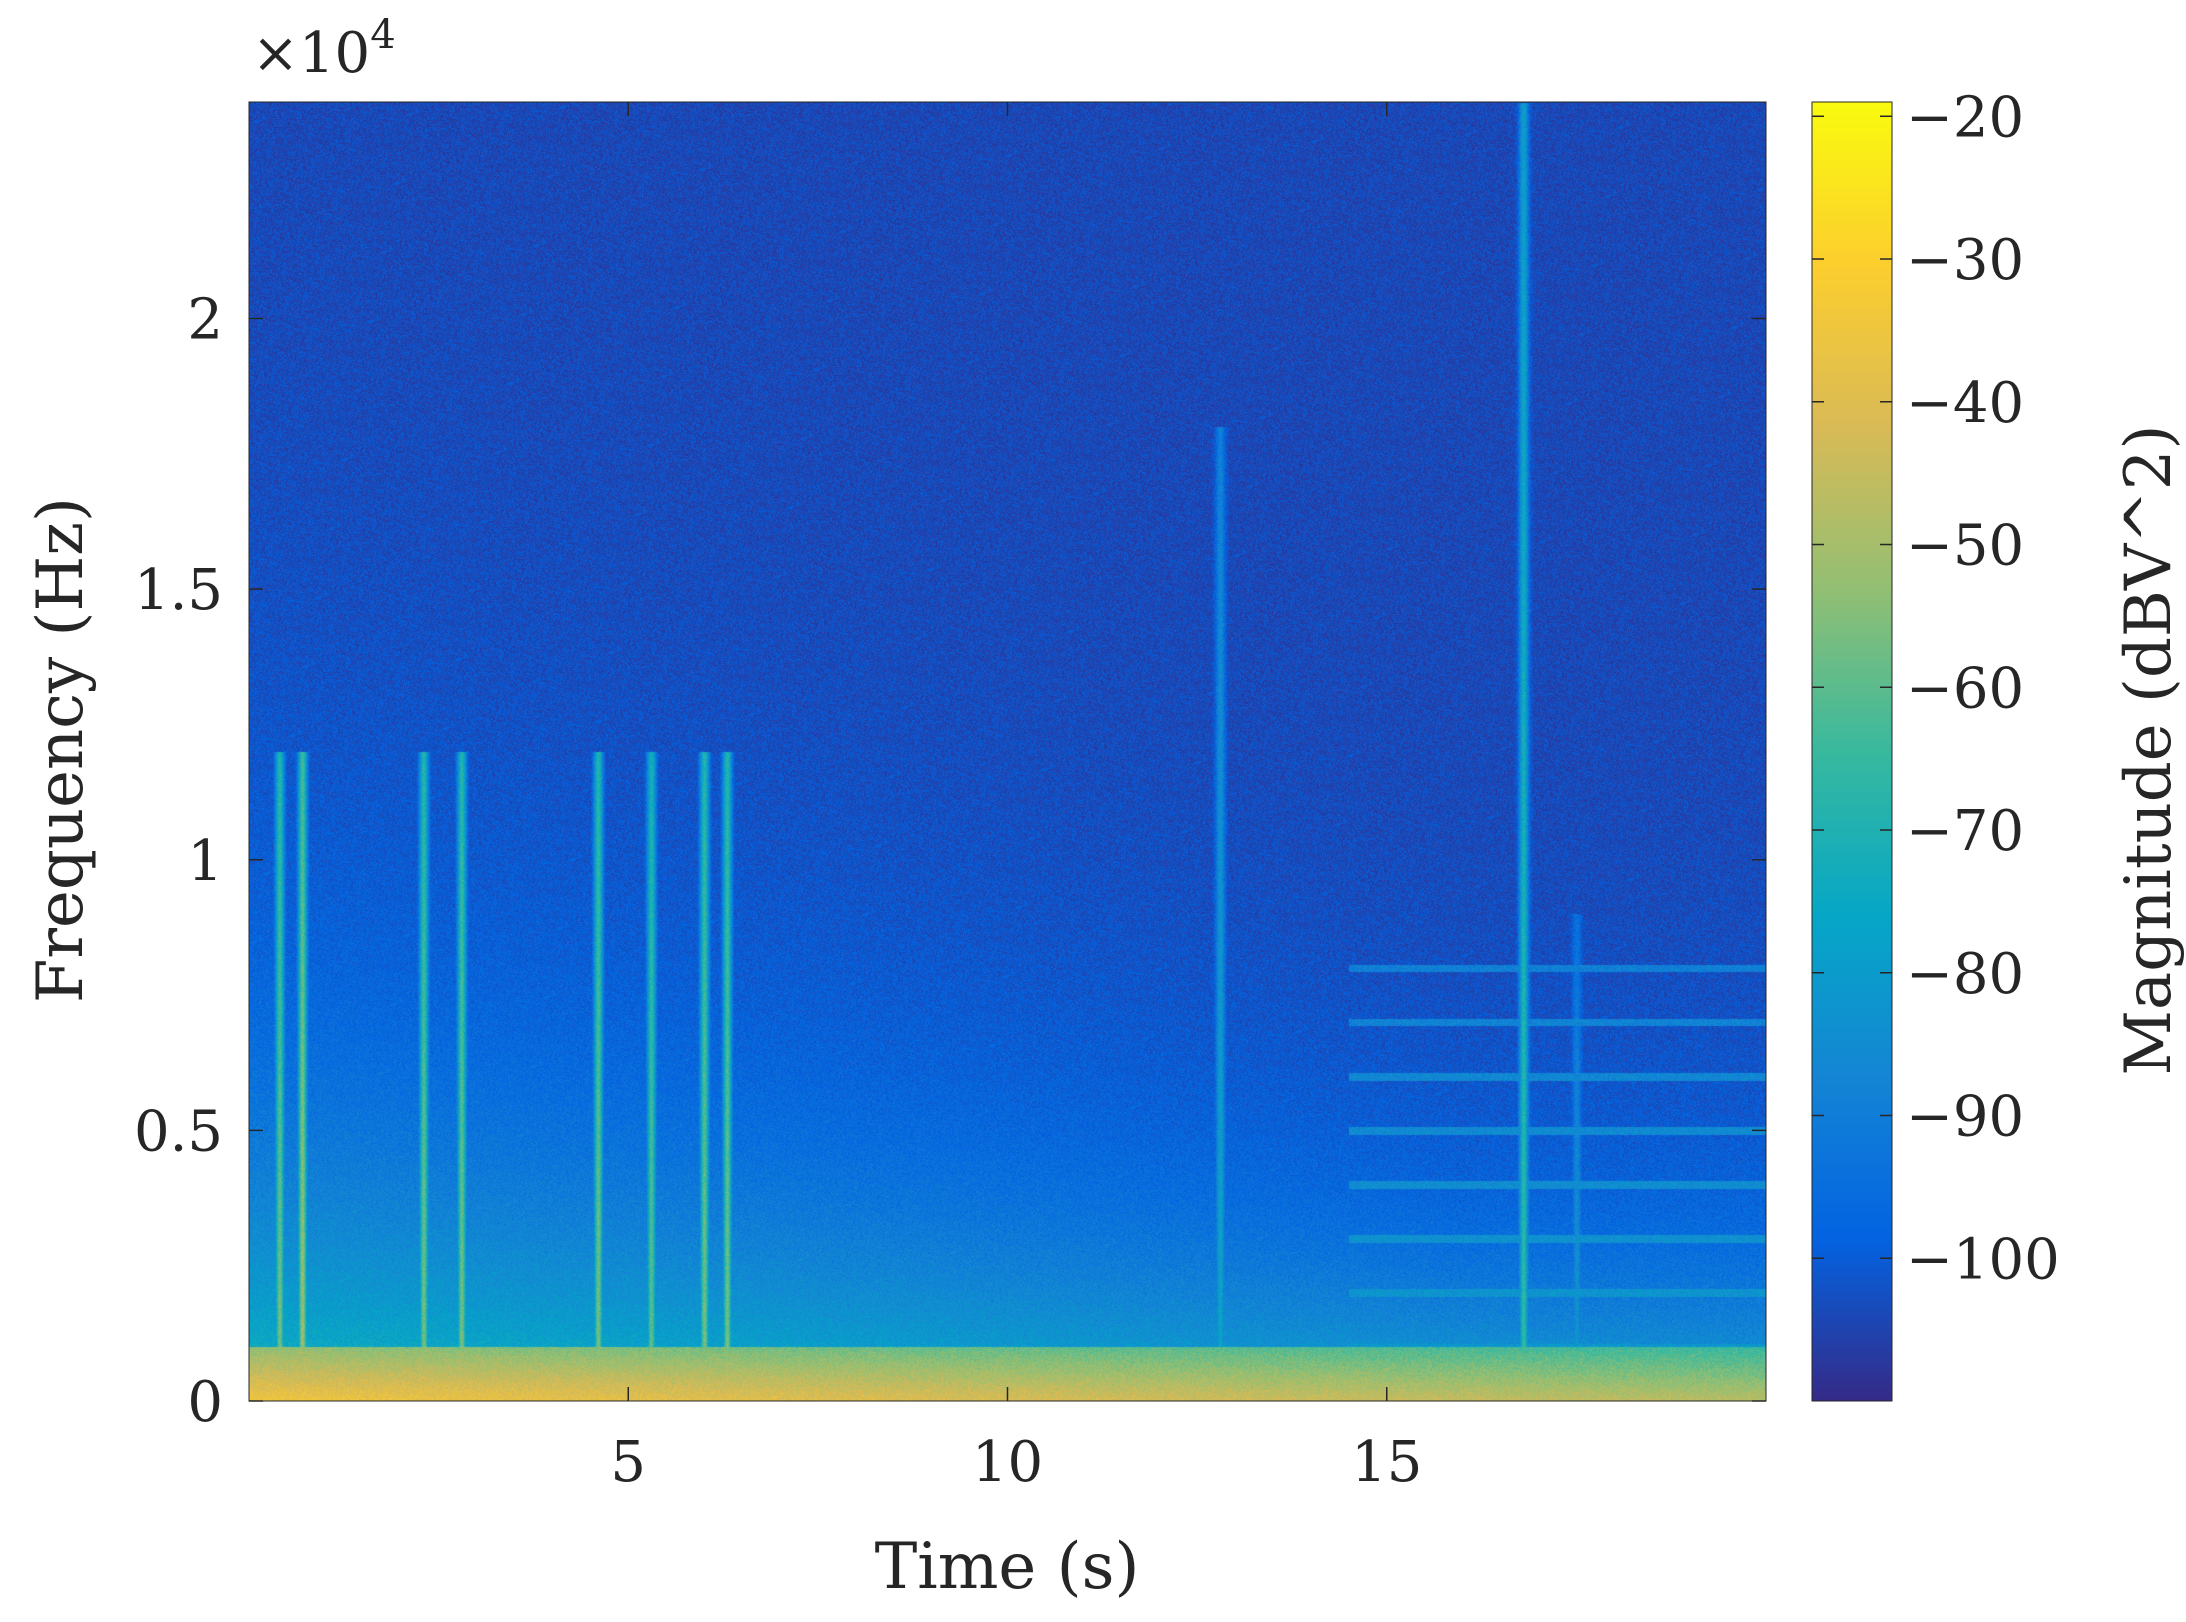 Image resolution: width=2186 pixels, height=1622 pixels. What do you see at coordinates (324, 49) in the screenshot?
I see `y-exponent-label: ×10⁴` at bounding box center [324, 49].